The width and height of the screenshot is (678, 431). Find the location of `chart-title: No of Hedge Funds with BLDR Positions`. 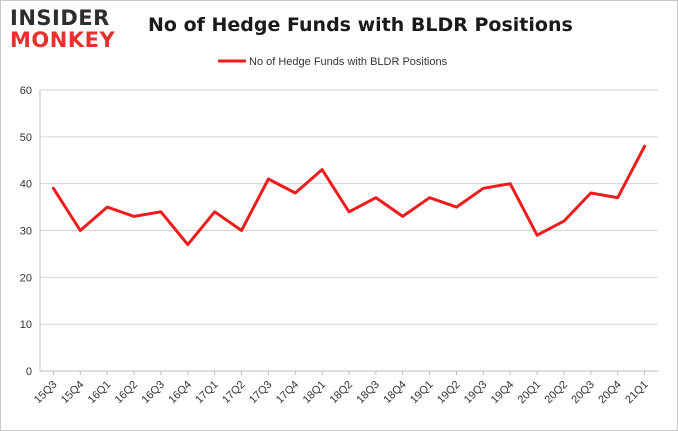

chart-title: No of Hedge Funds with BLDR Positions is located at coordinates (360, 25).